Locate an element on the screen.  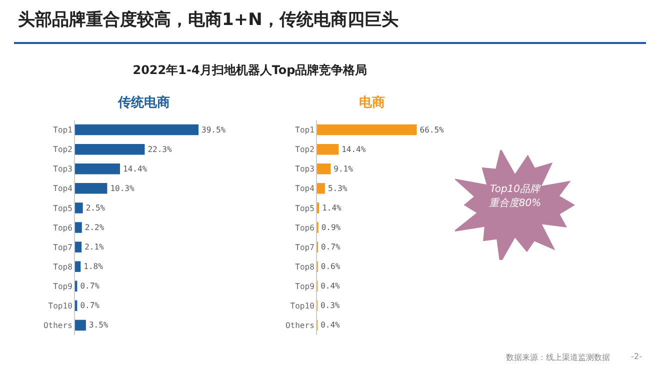
source-note: 数据来源：线上渠道监测数据 is located at coordinates (558, 357).